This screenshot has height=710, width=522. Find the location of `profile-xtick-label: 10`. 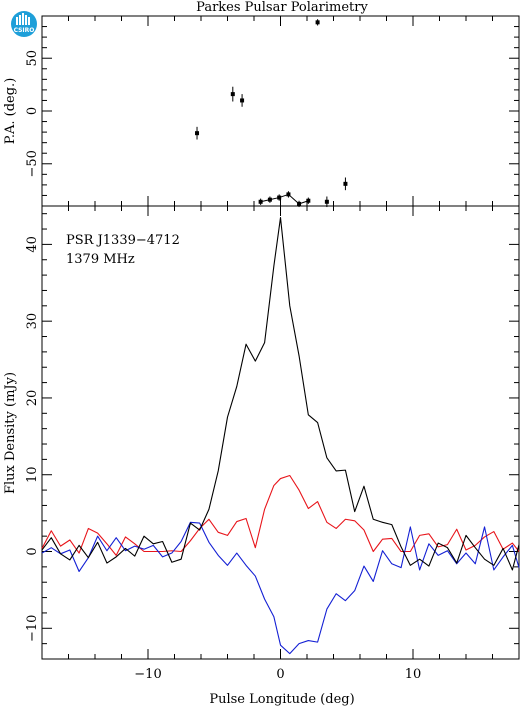

profile-xtick-label: 10 is located at coordinates (413, 674).